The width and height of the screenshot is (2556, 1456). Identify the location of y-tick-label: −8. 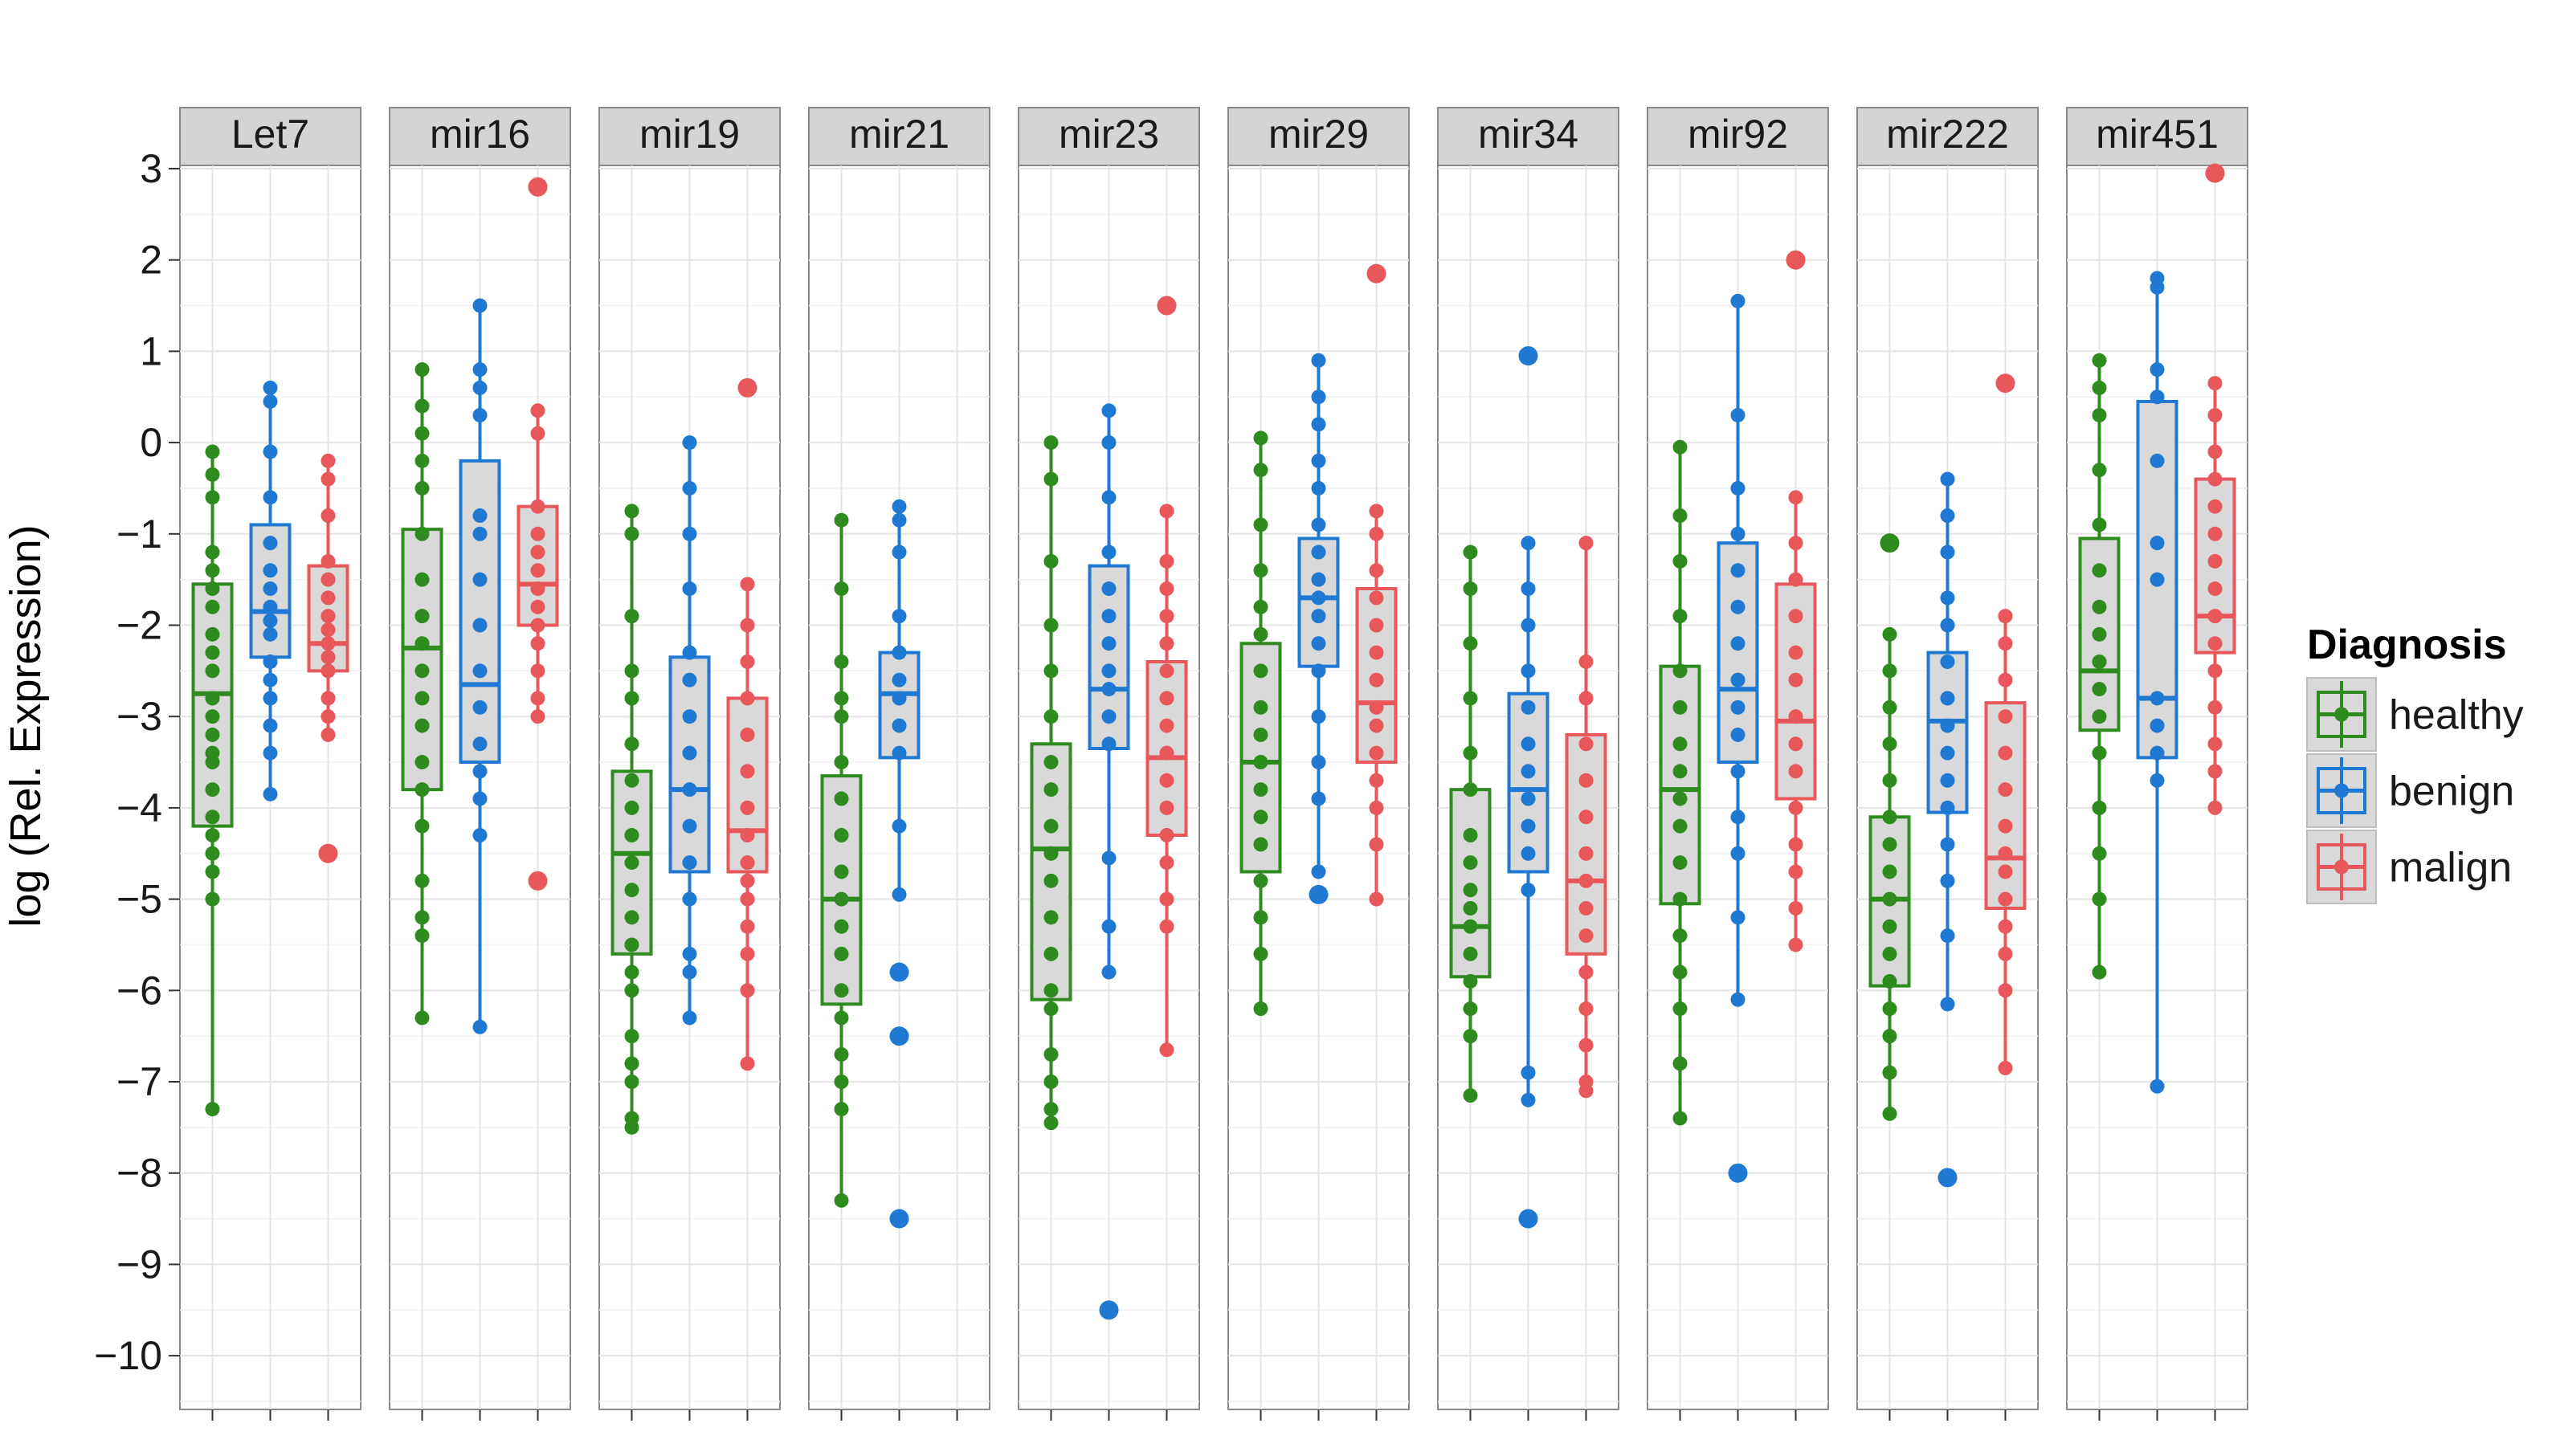
(139, 1173).